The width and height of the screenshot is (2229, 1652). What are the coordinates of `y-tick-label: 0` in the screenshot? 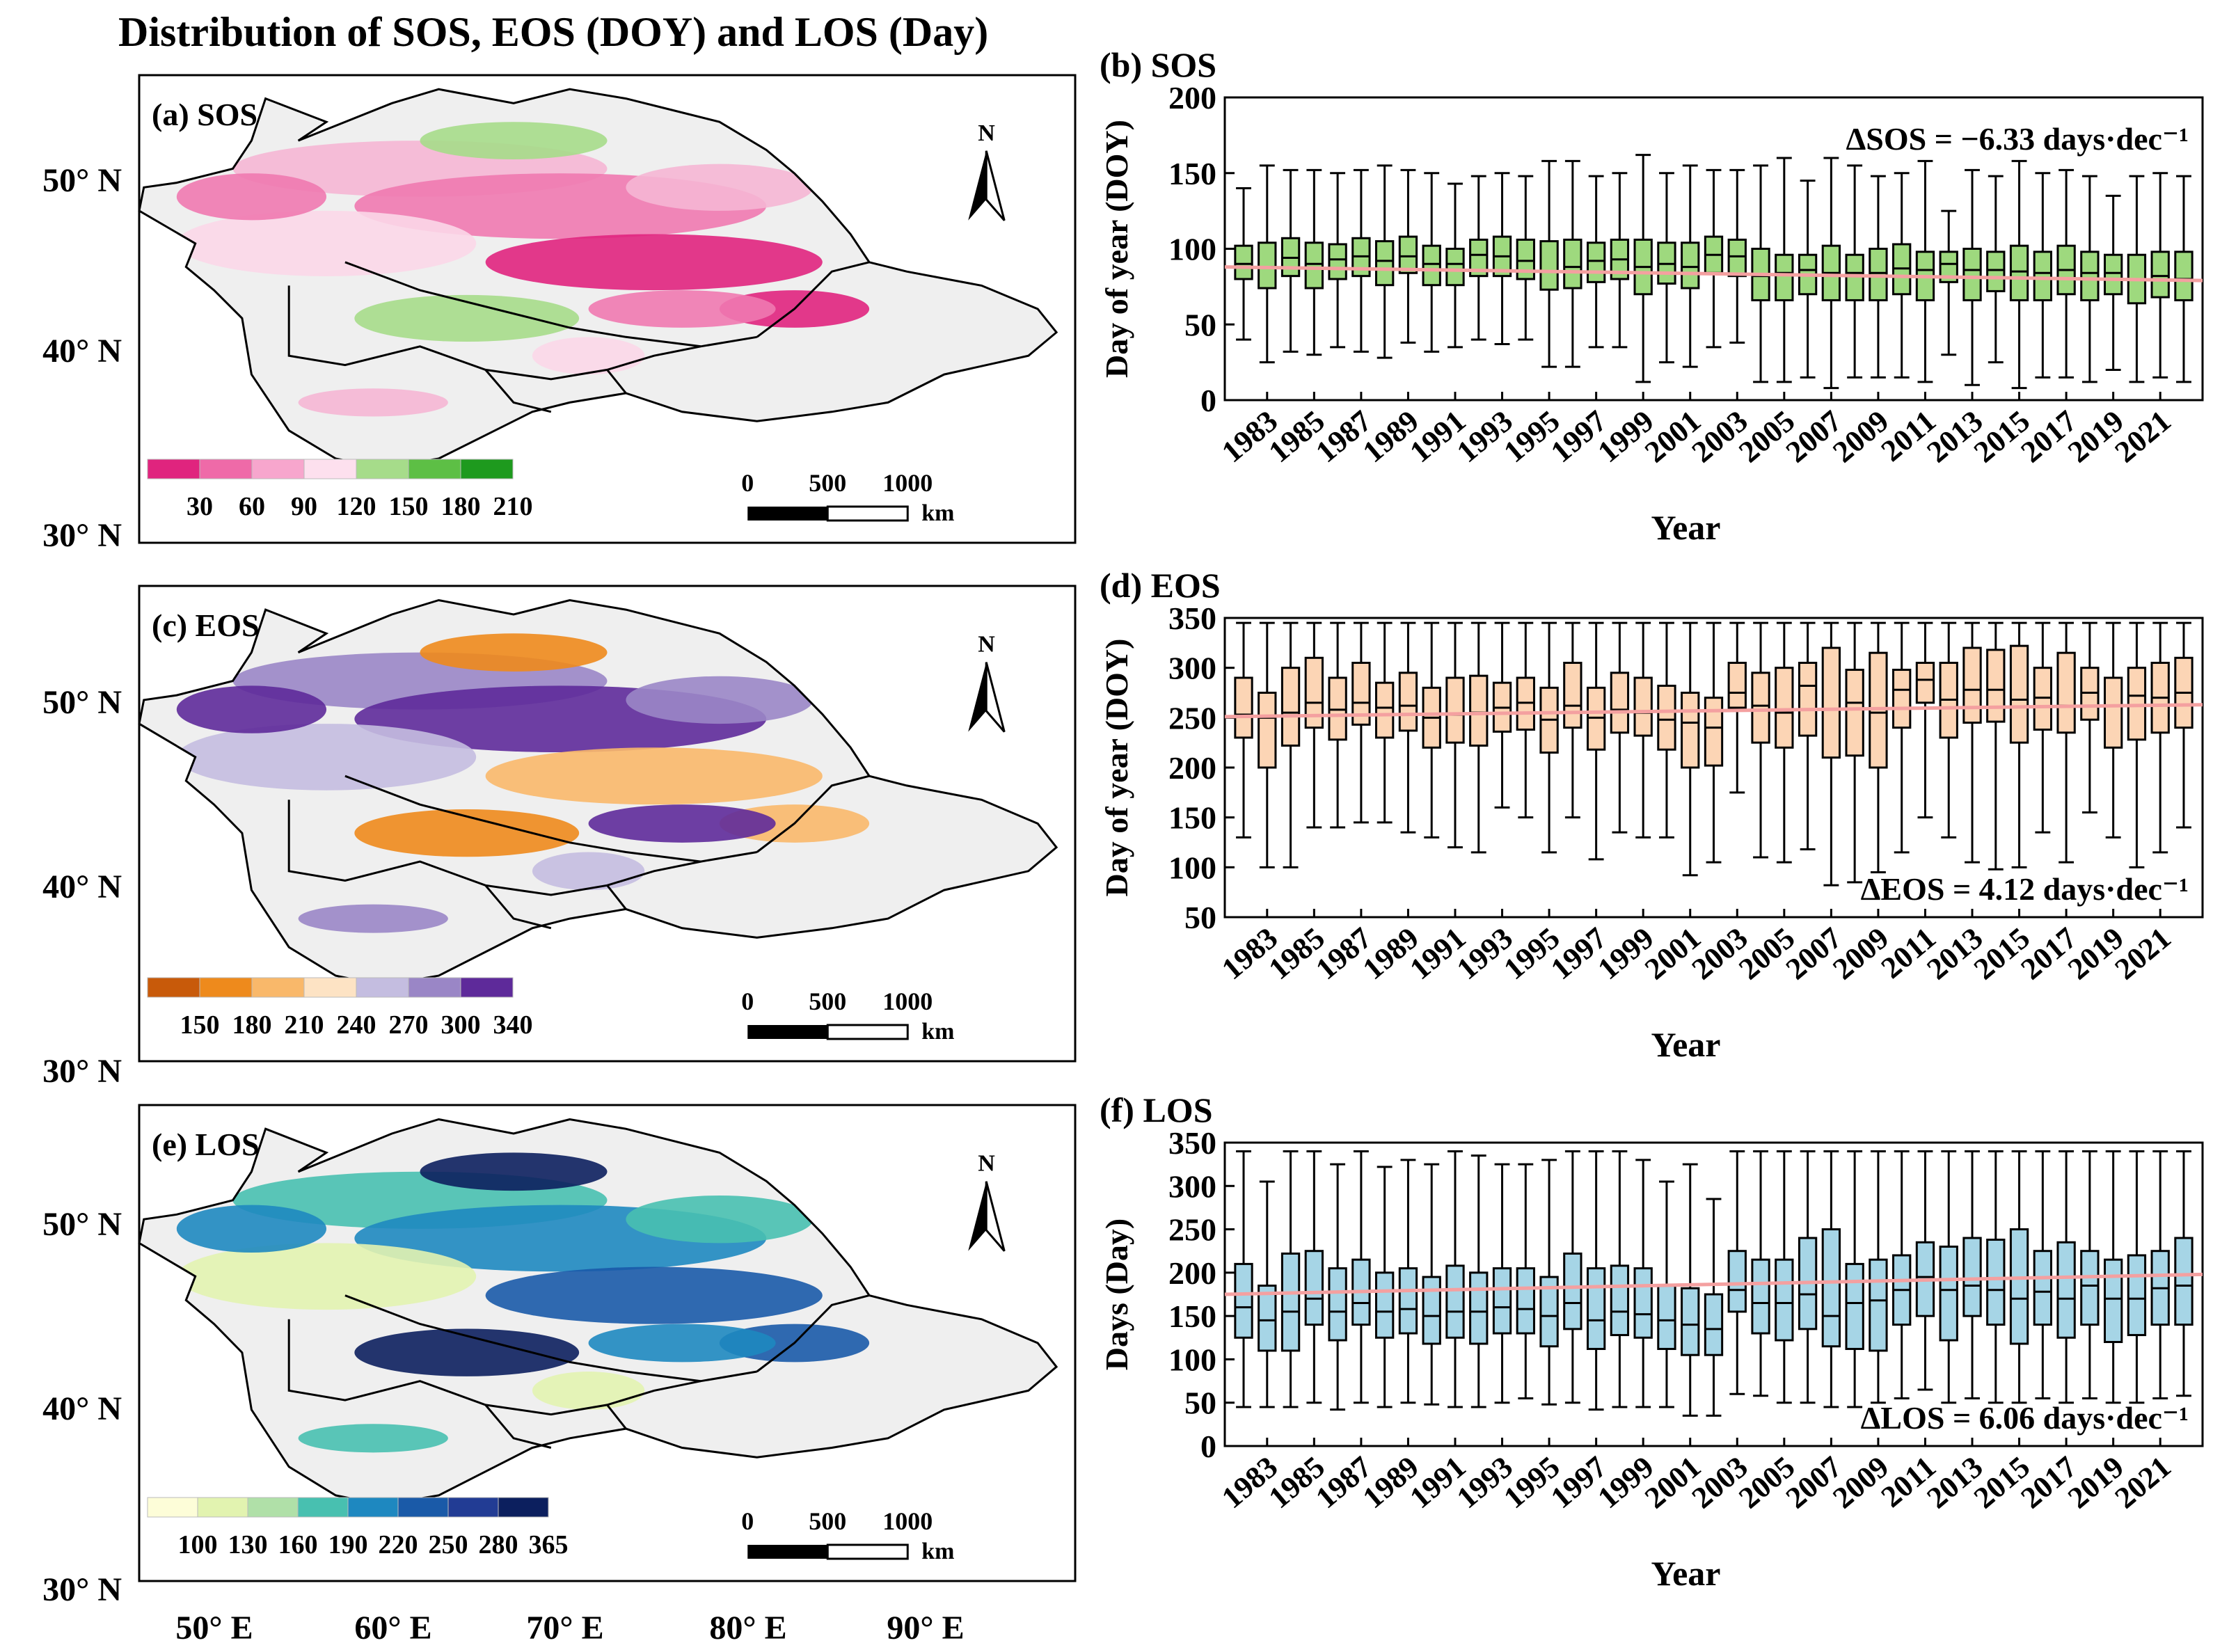 It's located at (1208, 1446).